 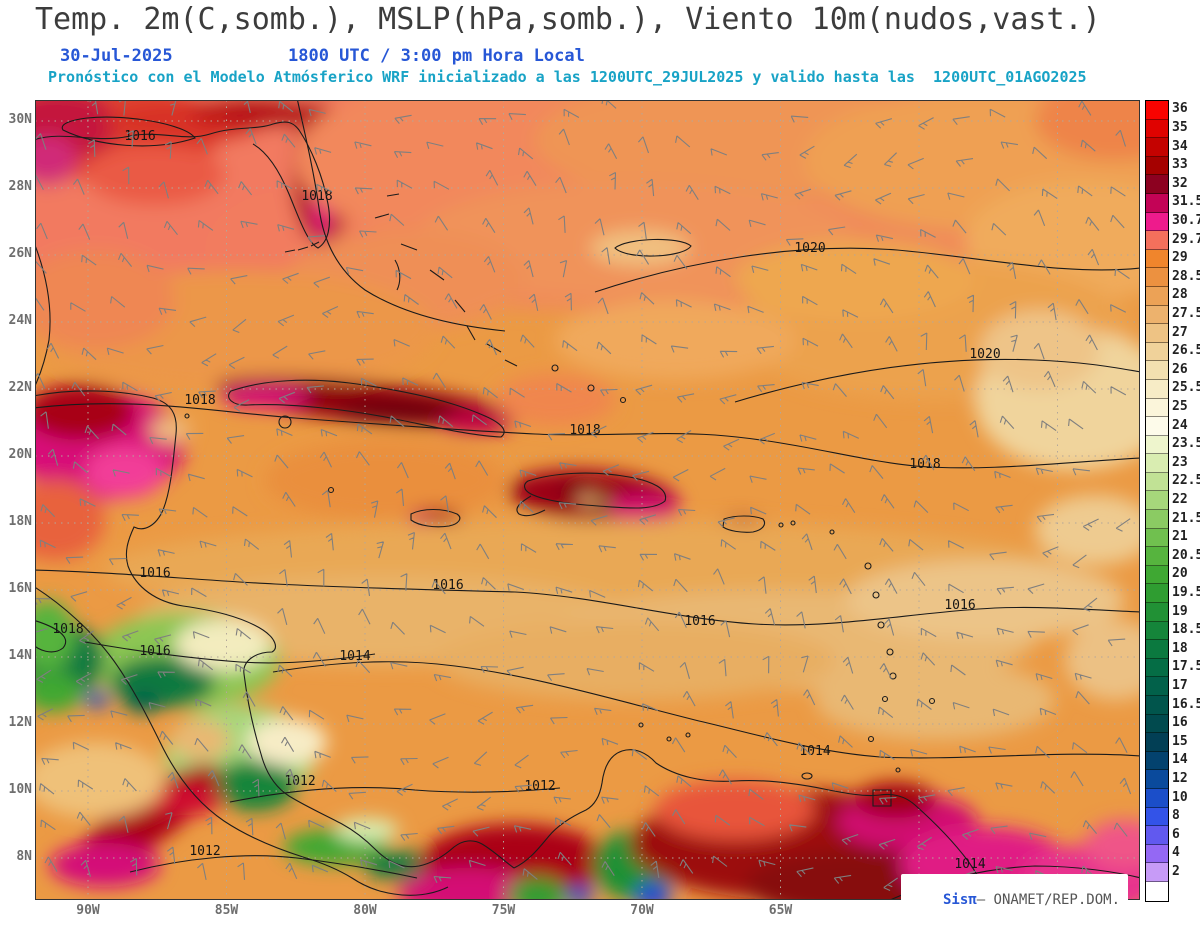 I want to click on lon-label: 70W, so click(x=642, y=910).